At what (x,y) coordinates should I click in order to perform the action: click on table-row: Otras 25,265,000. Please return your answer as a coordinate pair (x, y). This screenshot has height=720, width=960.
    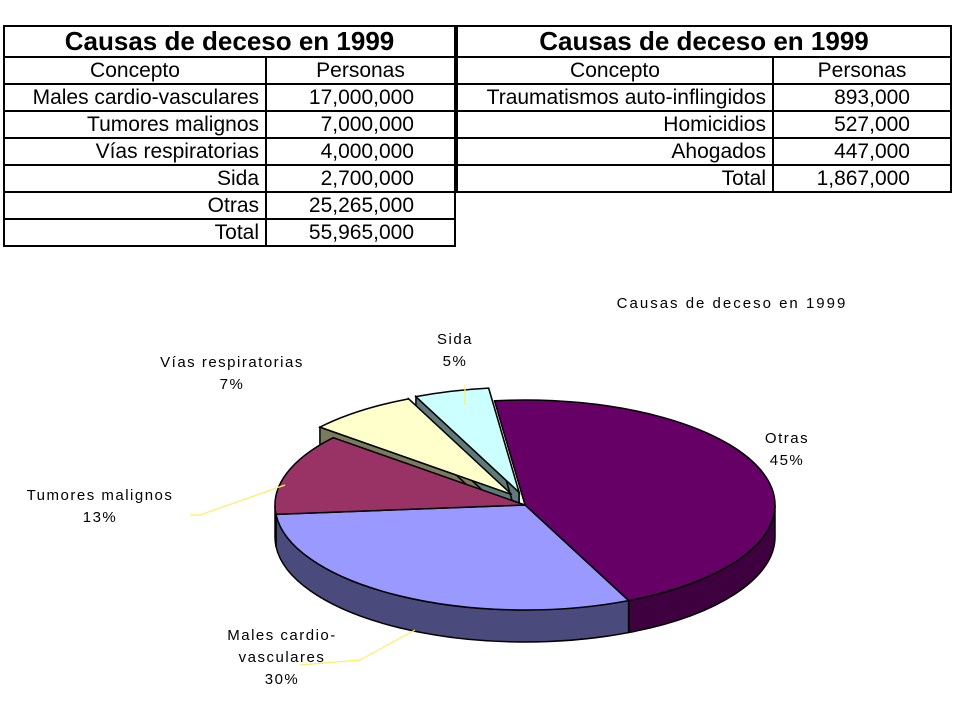
    Looking at the image, I should click on (229, 205).